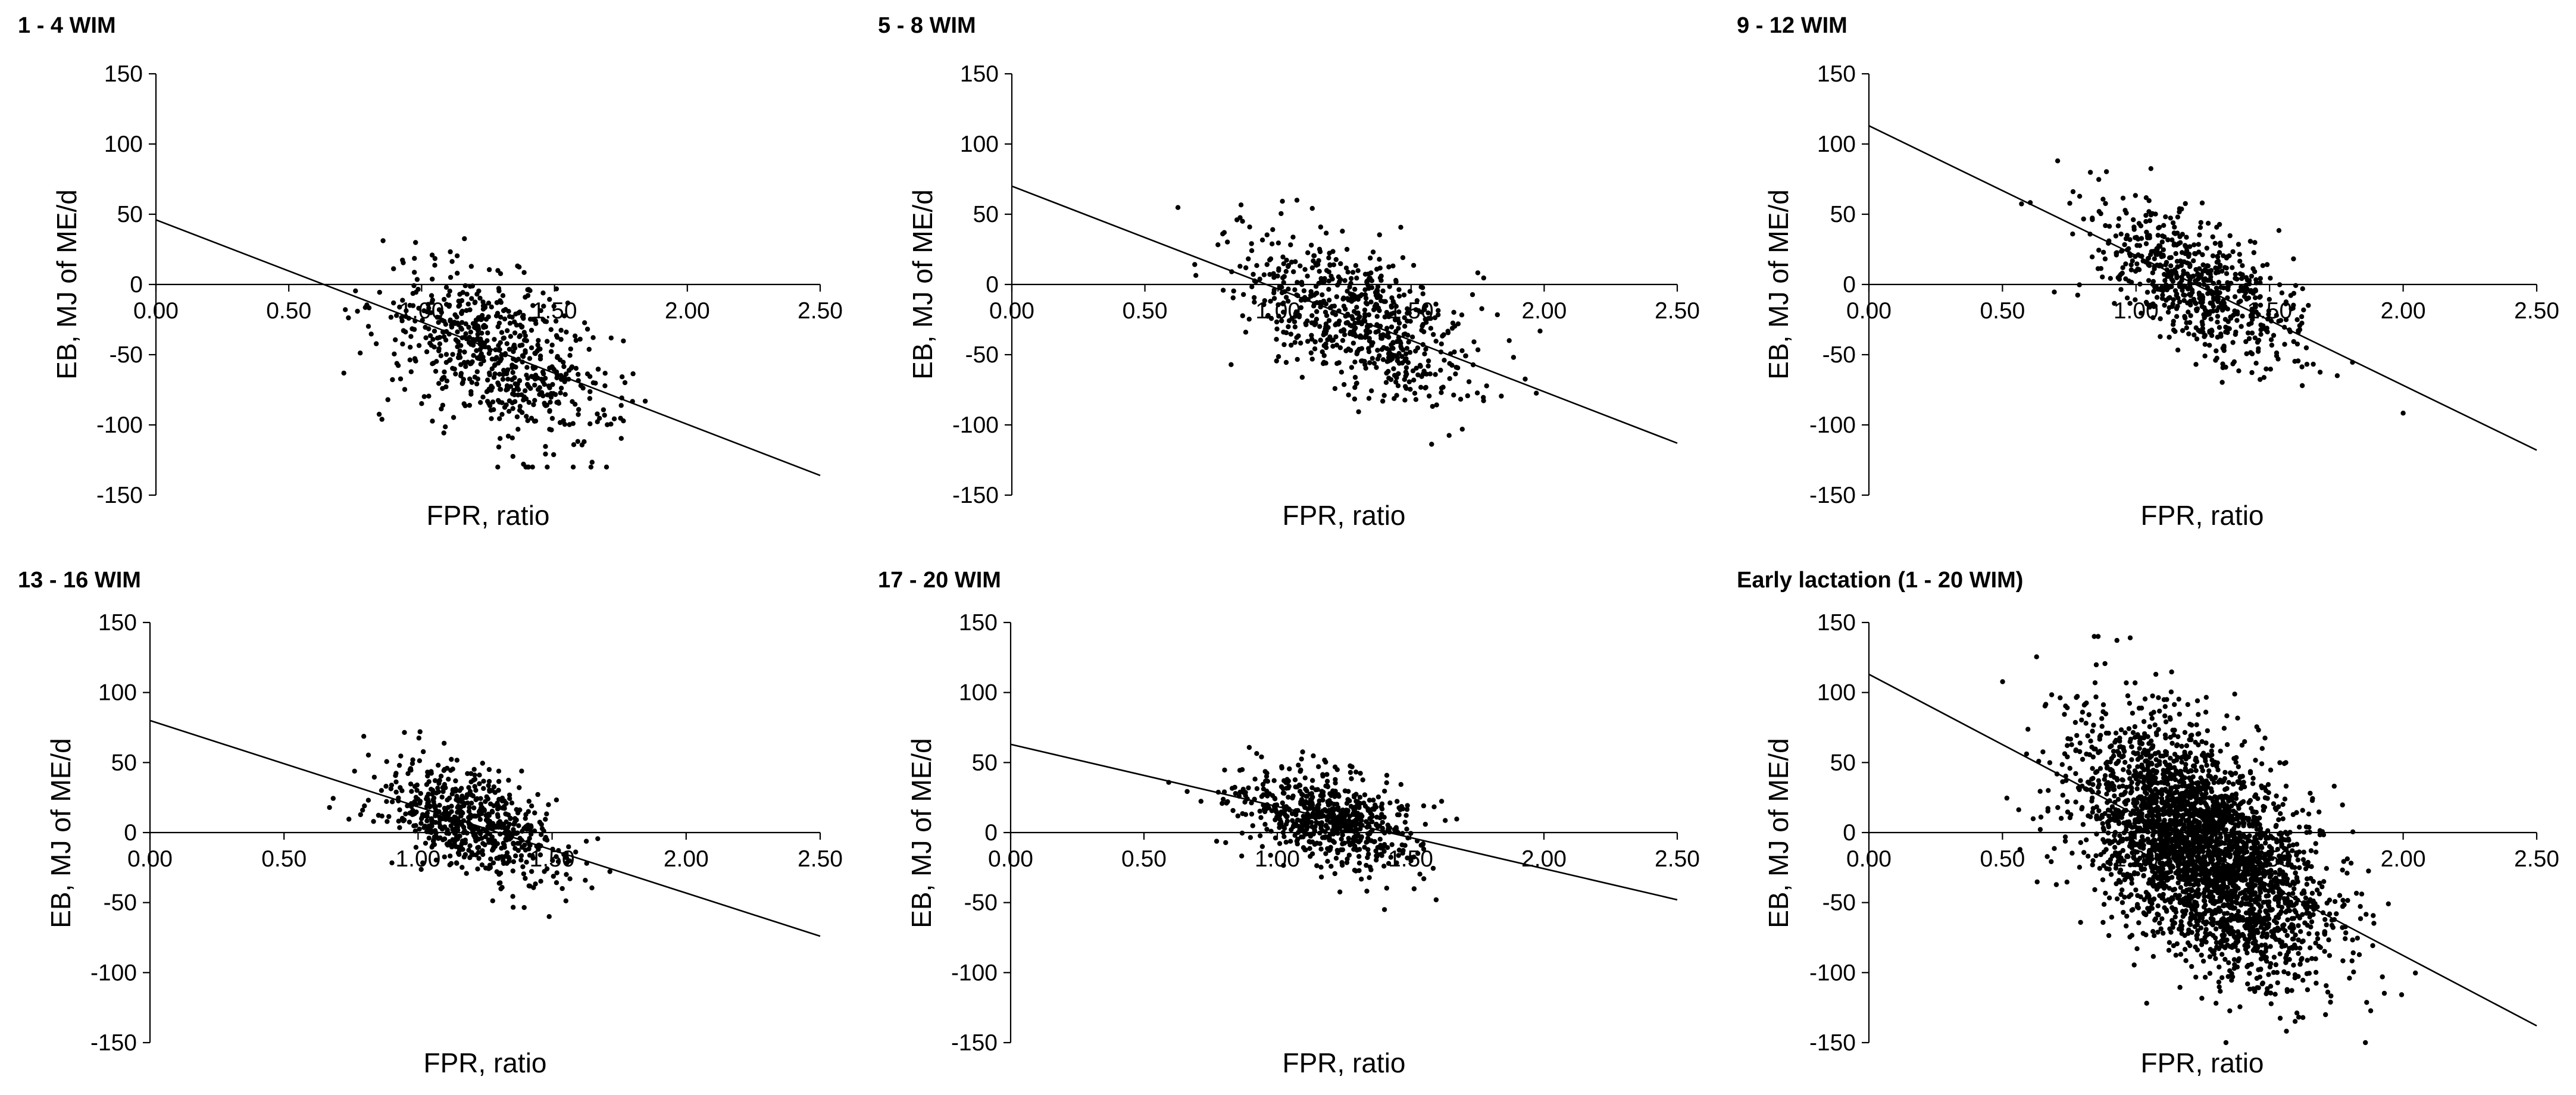 The height and width of the screenshot is (1095, 2576). Describe the element at coordinates (1839, 355) in the screenshot. I see `y-tick-label: -50` at that location.